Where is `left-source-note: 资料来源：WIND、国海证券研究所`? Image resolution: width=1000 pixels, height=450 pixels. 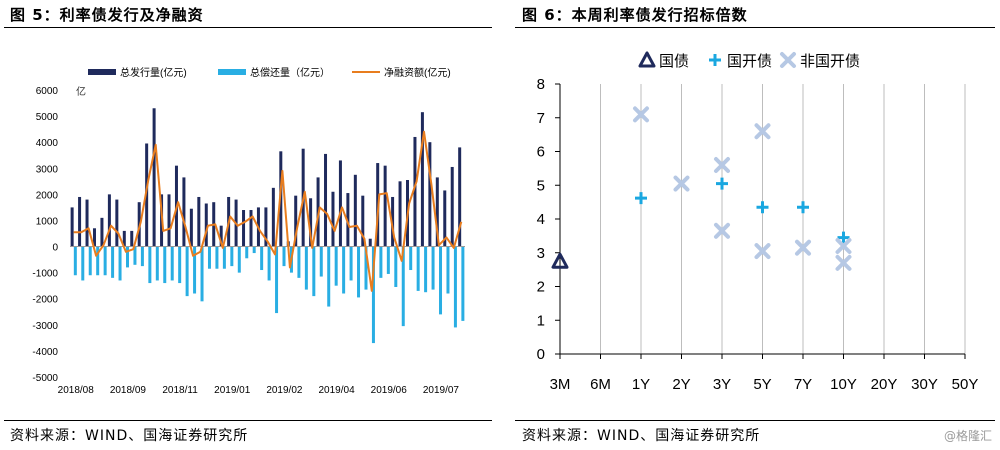 left-source-note: 资料来源：WIND、国海证券研究所 is located at coordinates (129, 436).